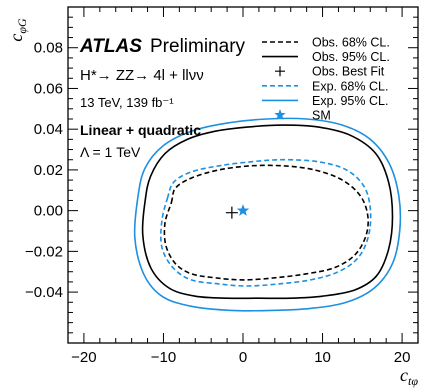  What do you see at coordinates (322, 357) in the screenshot?
I see `x-tick-label: 10` at bounding box center [322, 357].